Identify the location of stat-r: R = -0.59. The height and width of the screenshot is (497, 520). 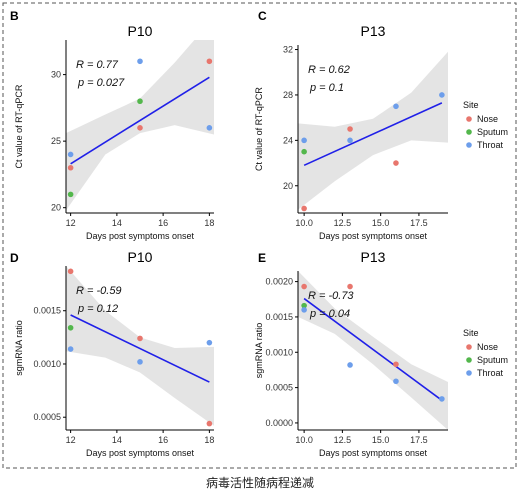
(99, 291).